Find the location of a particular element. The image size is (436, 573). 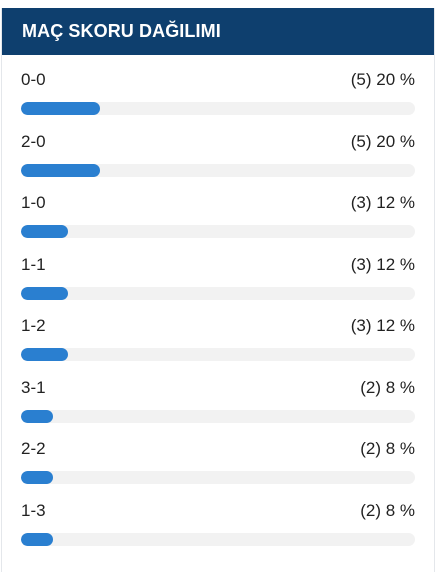

score-row: 2-2 (2) 8 % is located at coordinates (218, 455).